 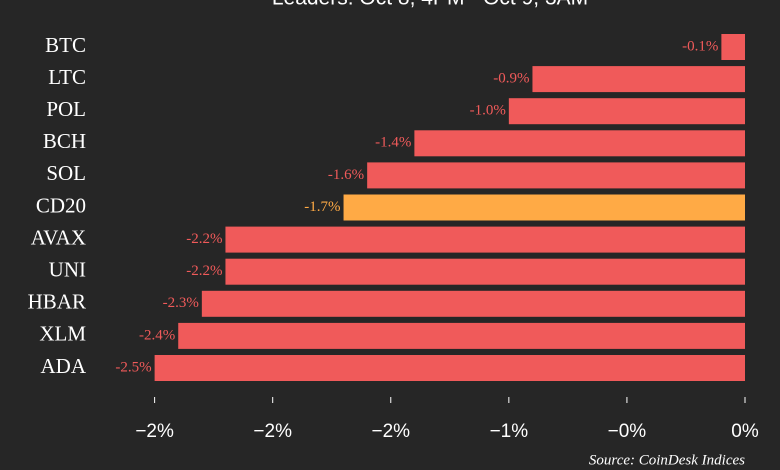 What do you see at coordinates (488, 111) in the screenshot?
I see `value-label: -1.0%` at bounding box center [488, 111].